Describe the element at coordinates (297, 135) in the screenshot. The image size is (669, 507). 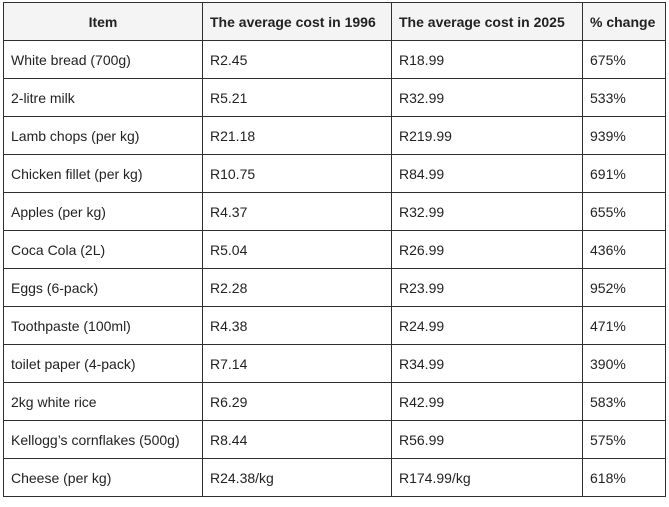
I see `cell-cost-1996: R21.18` at that location.